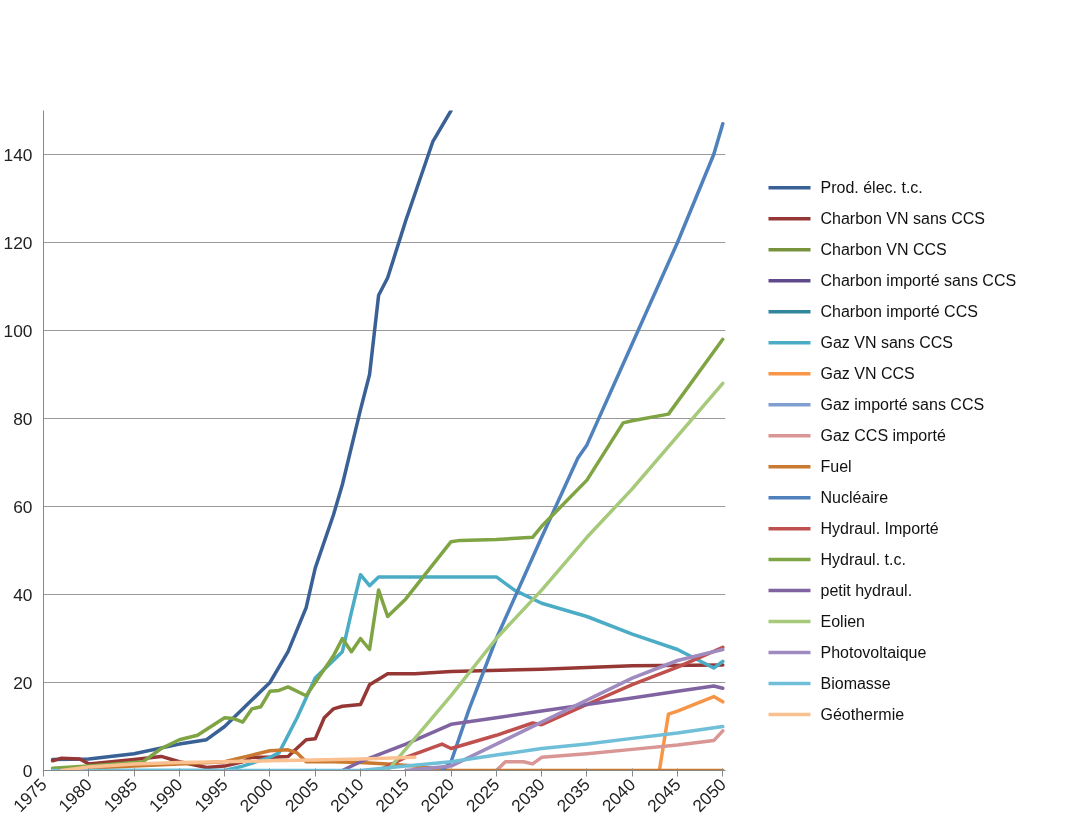 The height and width of the screenshot is (826, 1088). What do you see at coordinates (918, 281) in the screenshot?
I see `legend-label: Charbon importé sans CCS` at bounding box center [918, 281].